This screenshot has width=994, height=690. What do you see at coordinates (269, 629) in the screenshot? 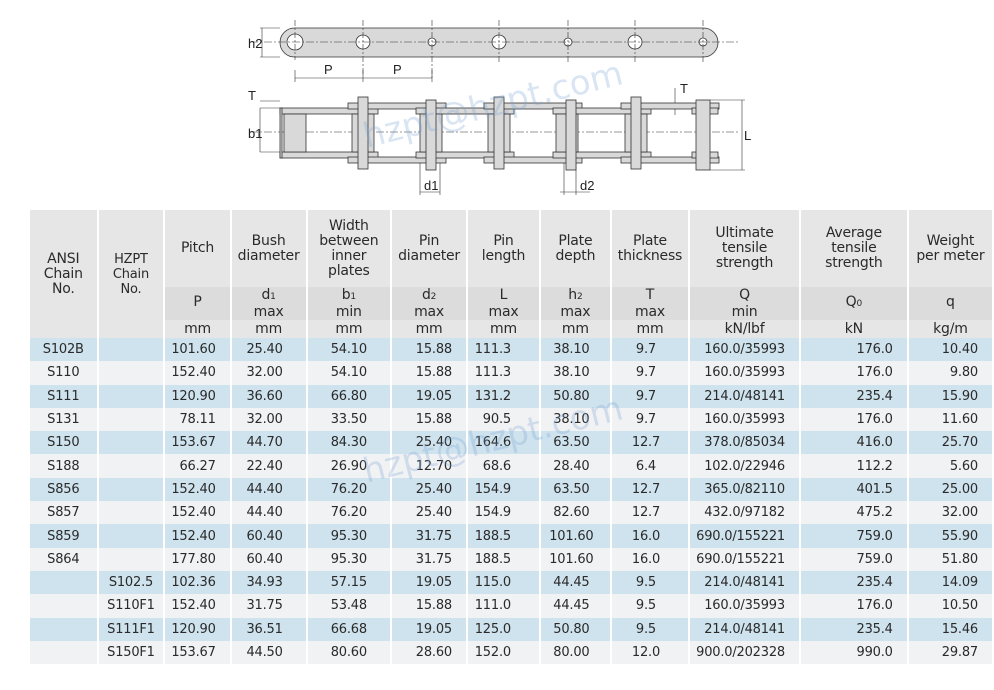
I see `table-cell: 36.51` at bounding box center [269, 629].